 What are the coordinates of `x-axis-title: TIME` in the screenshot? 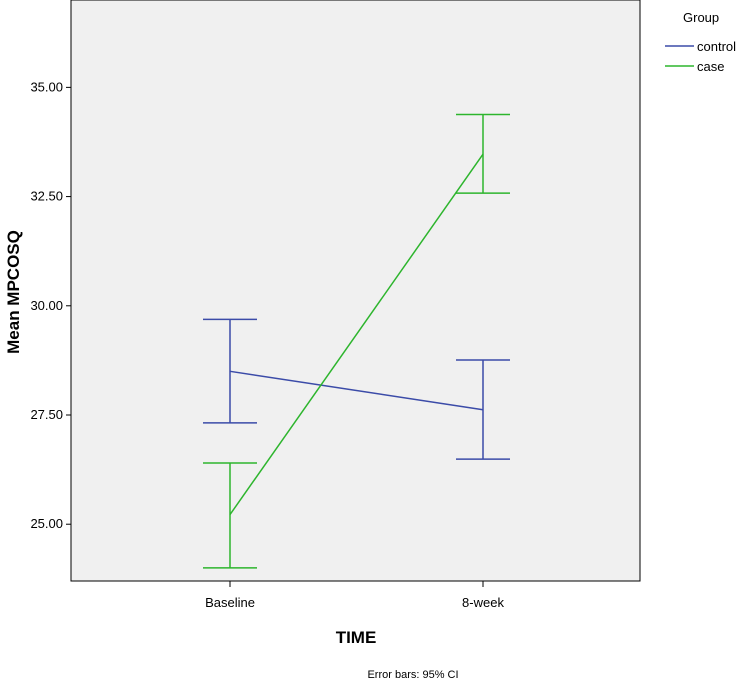 It's located at (356, 637).